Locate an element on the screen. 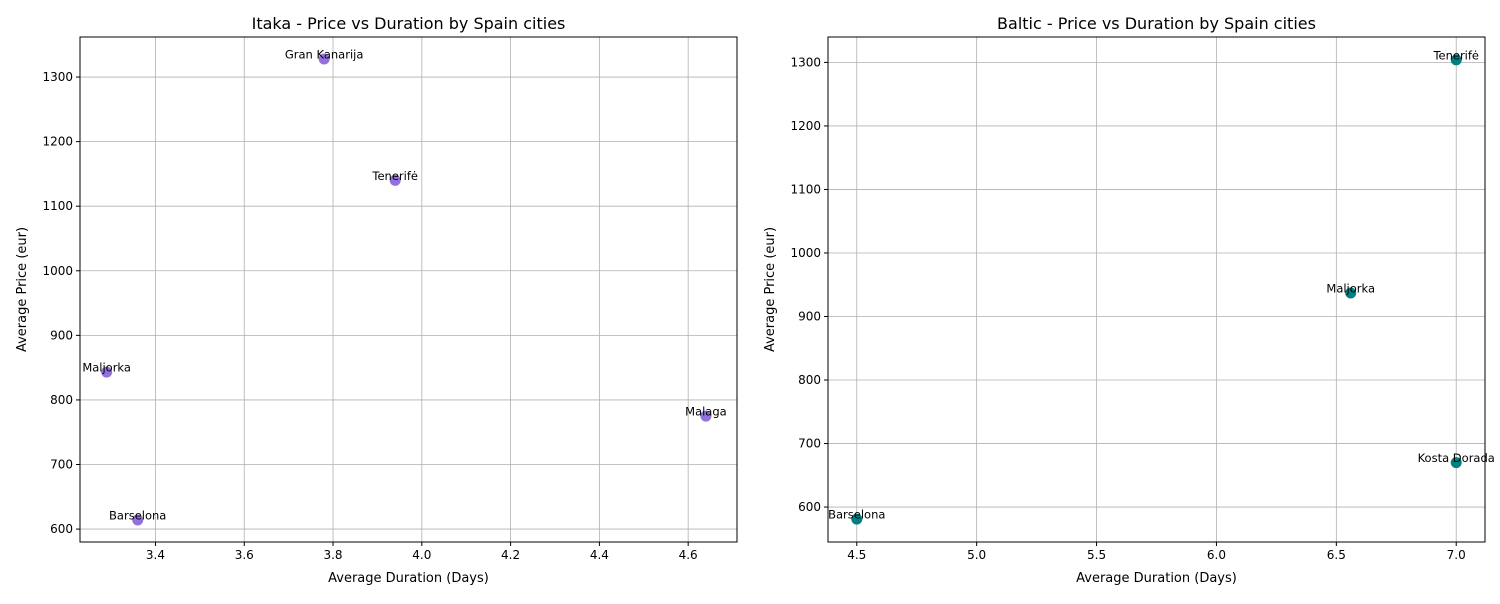 This screenshot has height=604, width=1500. x-tick-label: 3.8 is located at coordinates (332, 555).